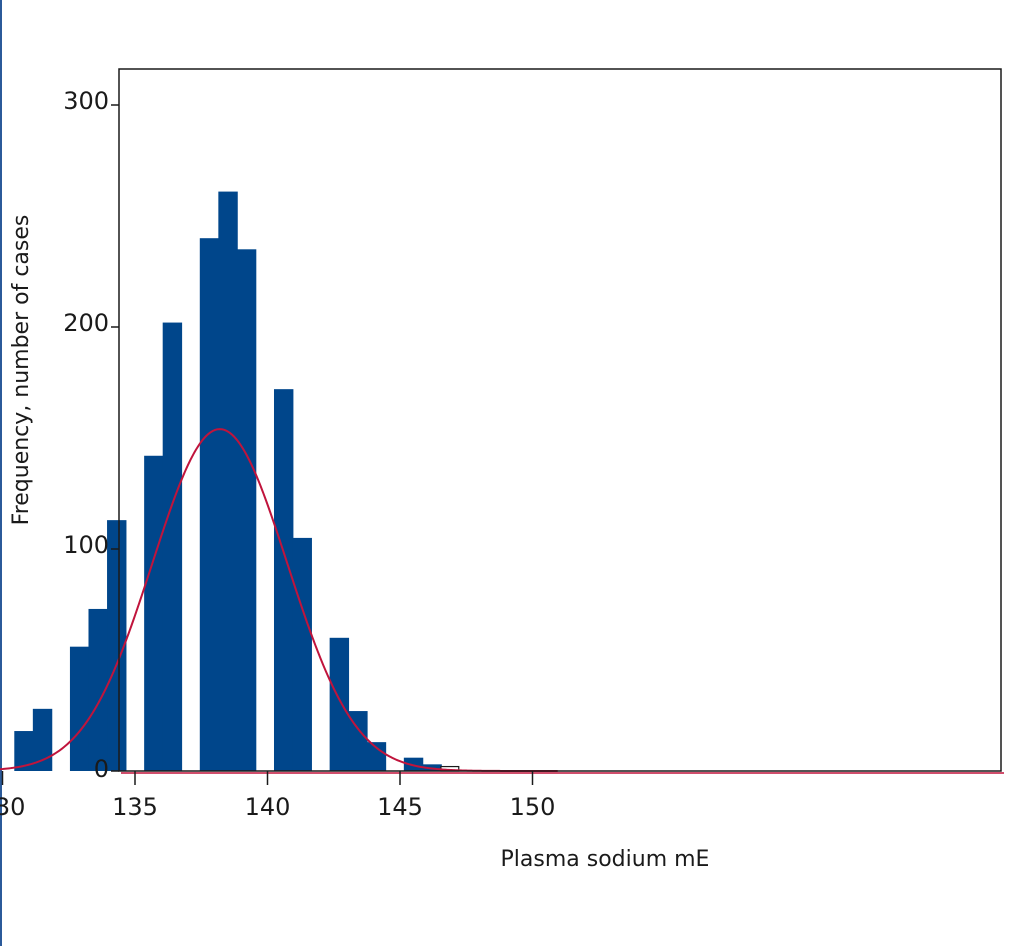  Describe the element at coordinates (135, 807) in the screenshot. I see `x-tick-label-3: 135` at that location.